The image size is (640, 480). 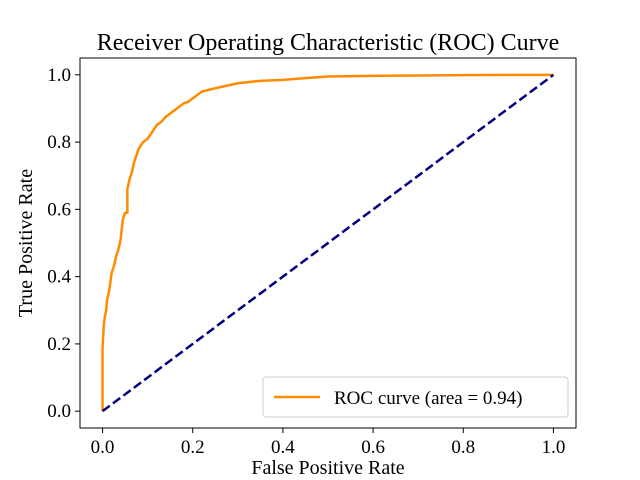 What do you see at coordinates (554, 447) in the screenshot?
I see `x-tick-label: 1.0` at bounding box center [554, 447].